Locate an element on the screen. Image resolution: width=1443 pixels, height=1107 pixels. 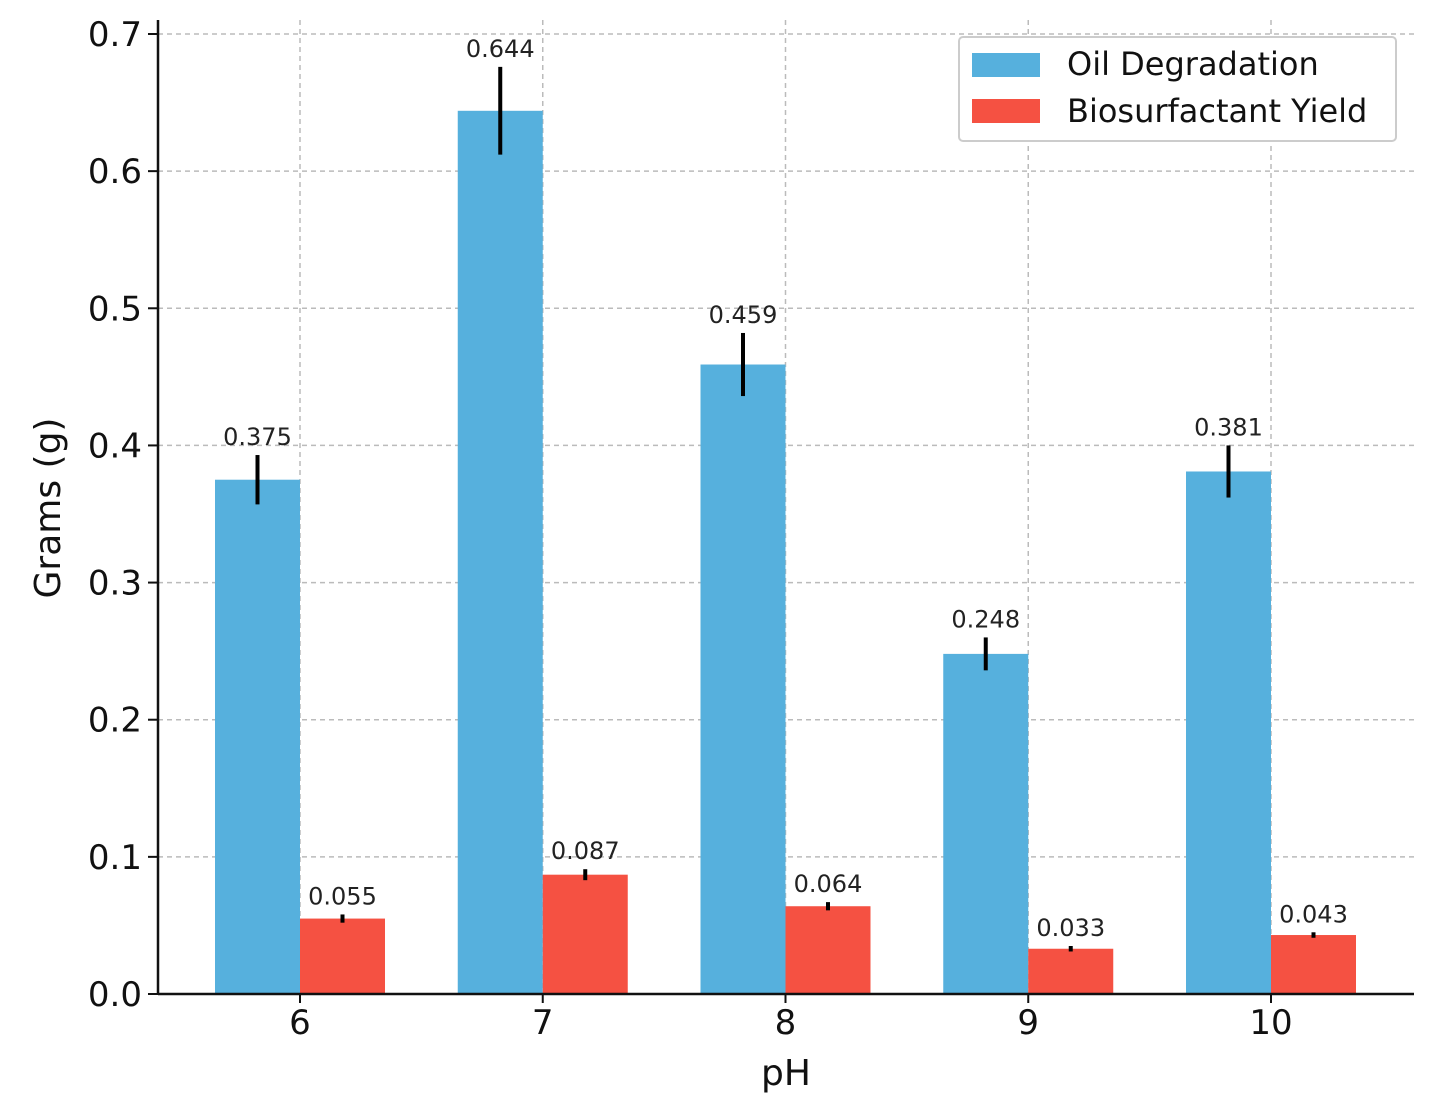
legend-box is located at coordinates (1177, 89).